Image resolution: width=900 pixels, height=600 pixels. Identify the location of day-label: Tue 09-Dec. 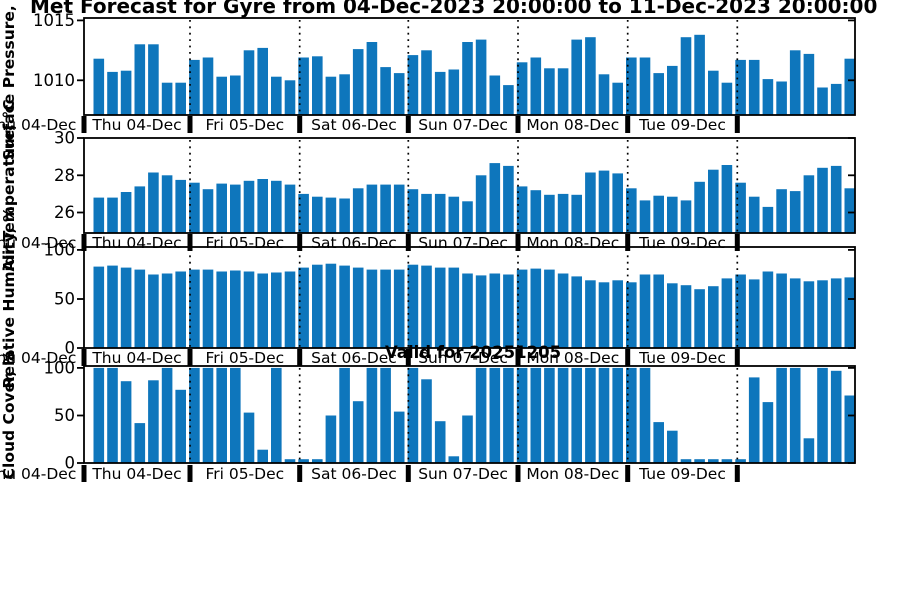
(682, 125).